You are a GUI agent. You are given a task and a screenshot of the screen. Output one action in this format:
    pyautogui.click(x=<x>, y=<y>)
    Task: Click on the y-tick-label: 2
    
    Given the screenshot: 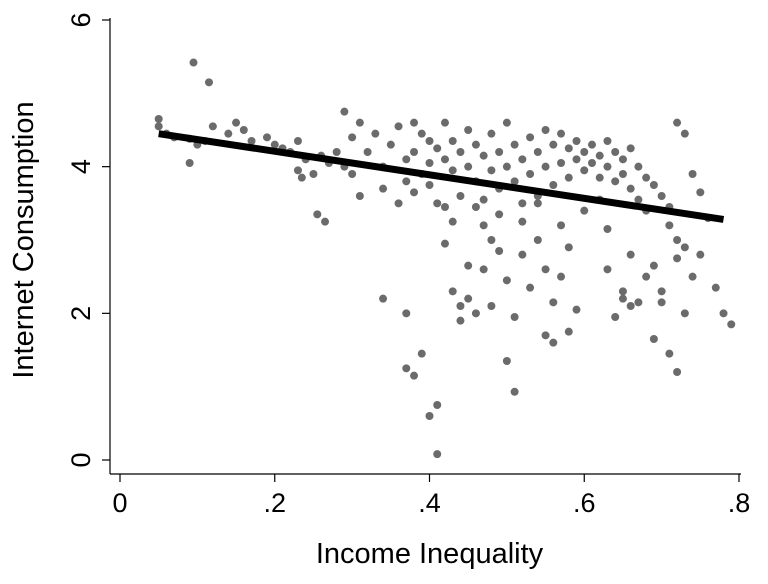 What is the action you would take?
    pyautogui.click(x=81, y=313)
    